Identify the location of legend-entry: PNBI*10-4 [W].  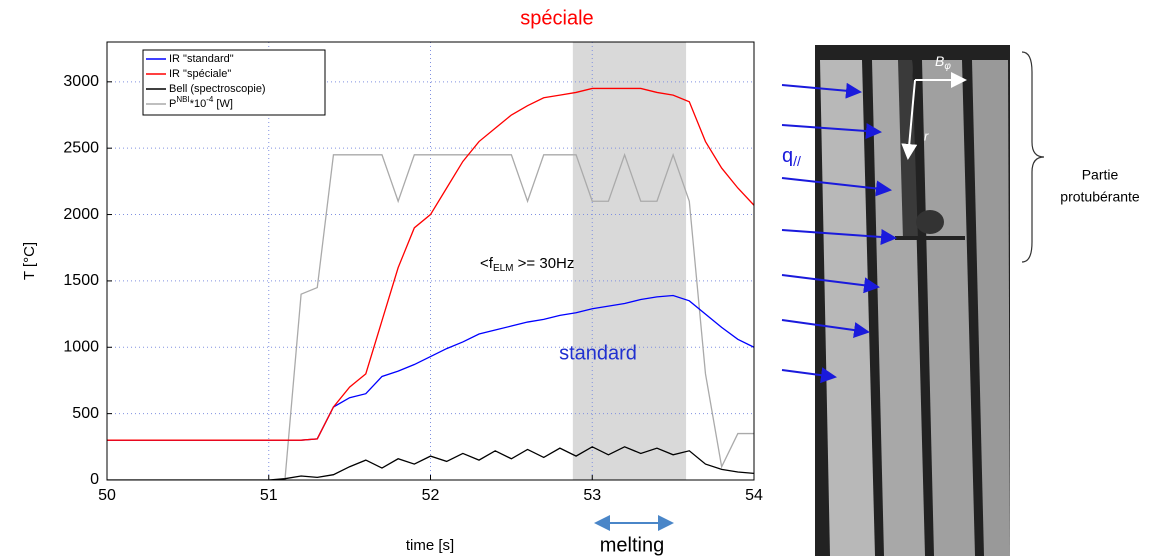
(201, 102).